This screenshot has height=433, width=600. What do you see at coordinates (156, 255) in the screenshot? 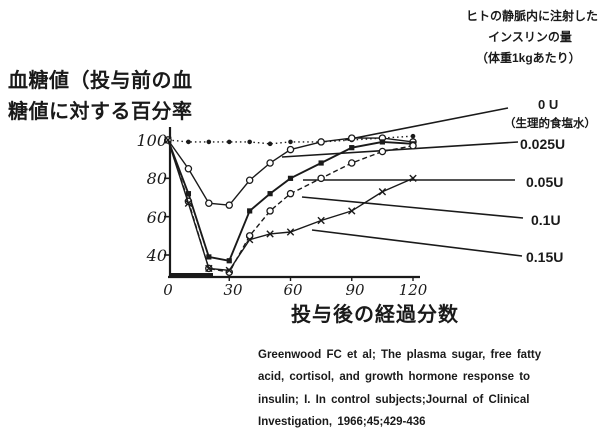
I see `y-tick-40: 40` at bounding box center [156, 255].